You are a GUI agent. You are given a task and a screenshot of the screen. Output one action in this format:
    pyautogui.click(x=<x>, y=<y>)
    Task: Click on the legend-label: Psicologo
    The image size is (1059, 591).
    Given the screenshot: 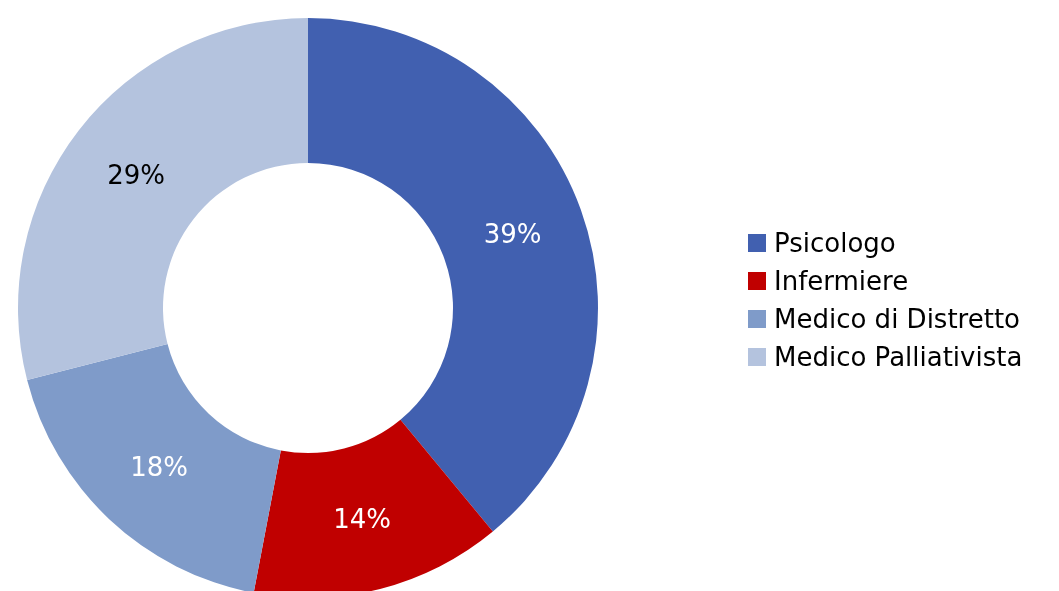 What is the action you would take?
    pyautogui.click(x=835, y=242)
    